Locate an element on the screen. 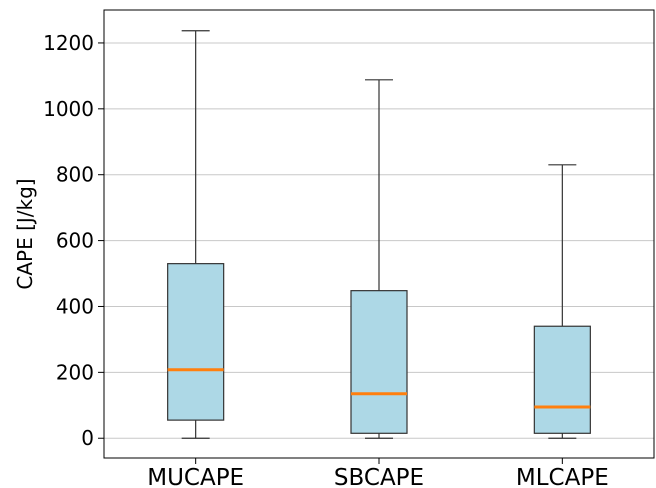 This screenshot has height=488, width=656. x-tick-label: MUCAPE is located at coordinates (195, 476).